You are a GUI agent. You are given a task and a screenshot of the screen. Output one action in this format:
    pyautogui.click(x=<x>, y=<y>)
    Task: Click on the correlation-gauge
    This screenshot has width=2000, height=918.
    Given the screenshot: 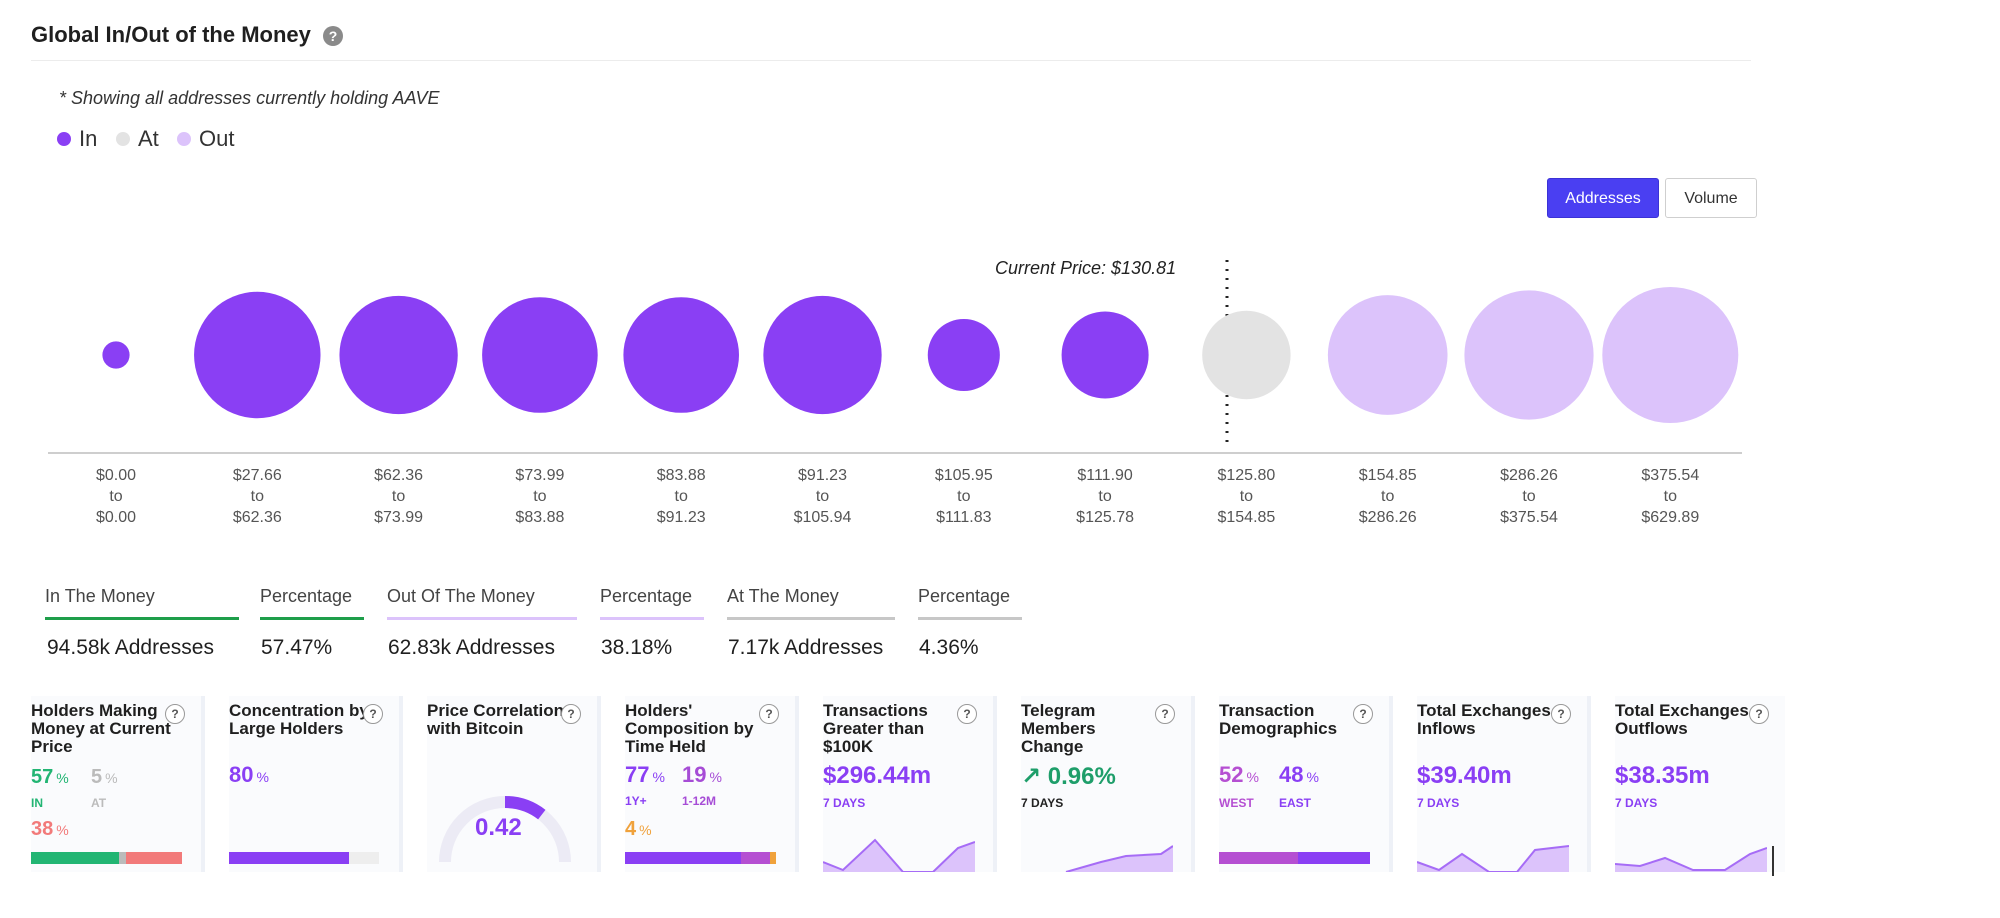 What is the action you would take?
    pyautogui.click(x=505, y=829)
    